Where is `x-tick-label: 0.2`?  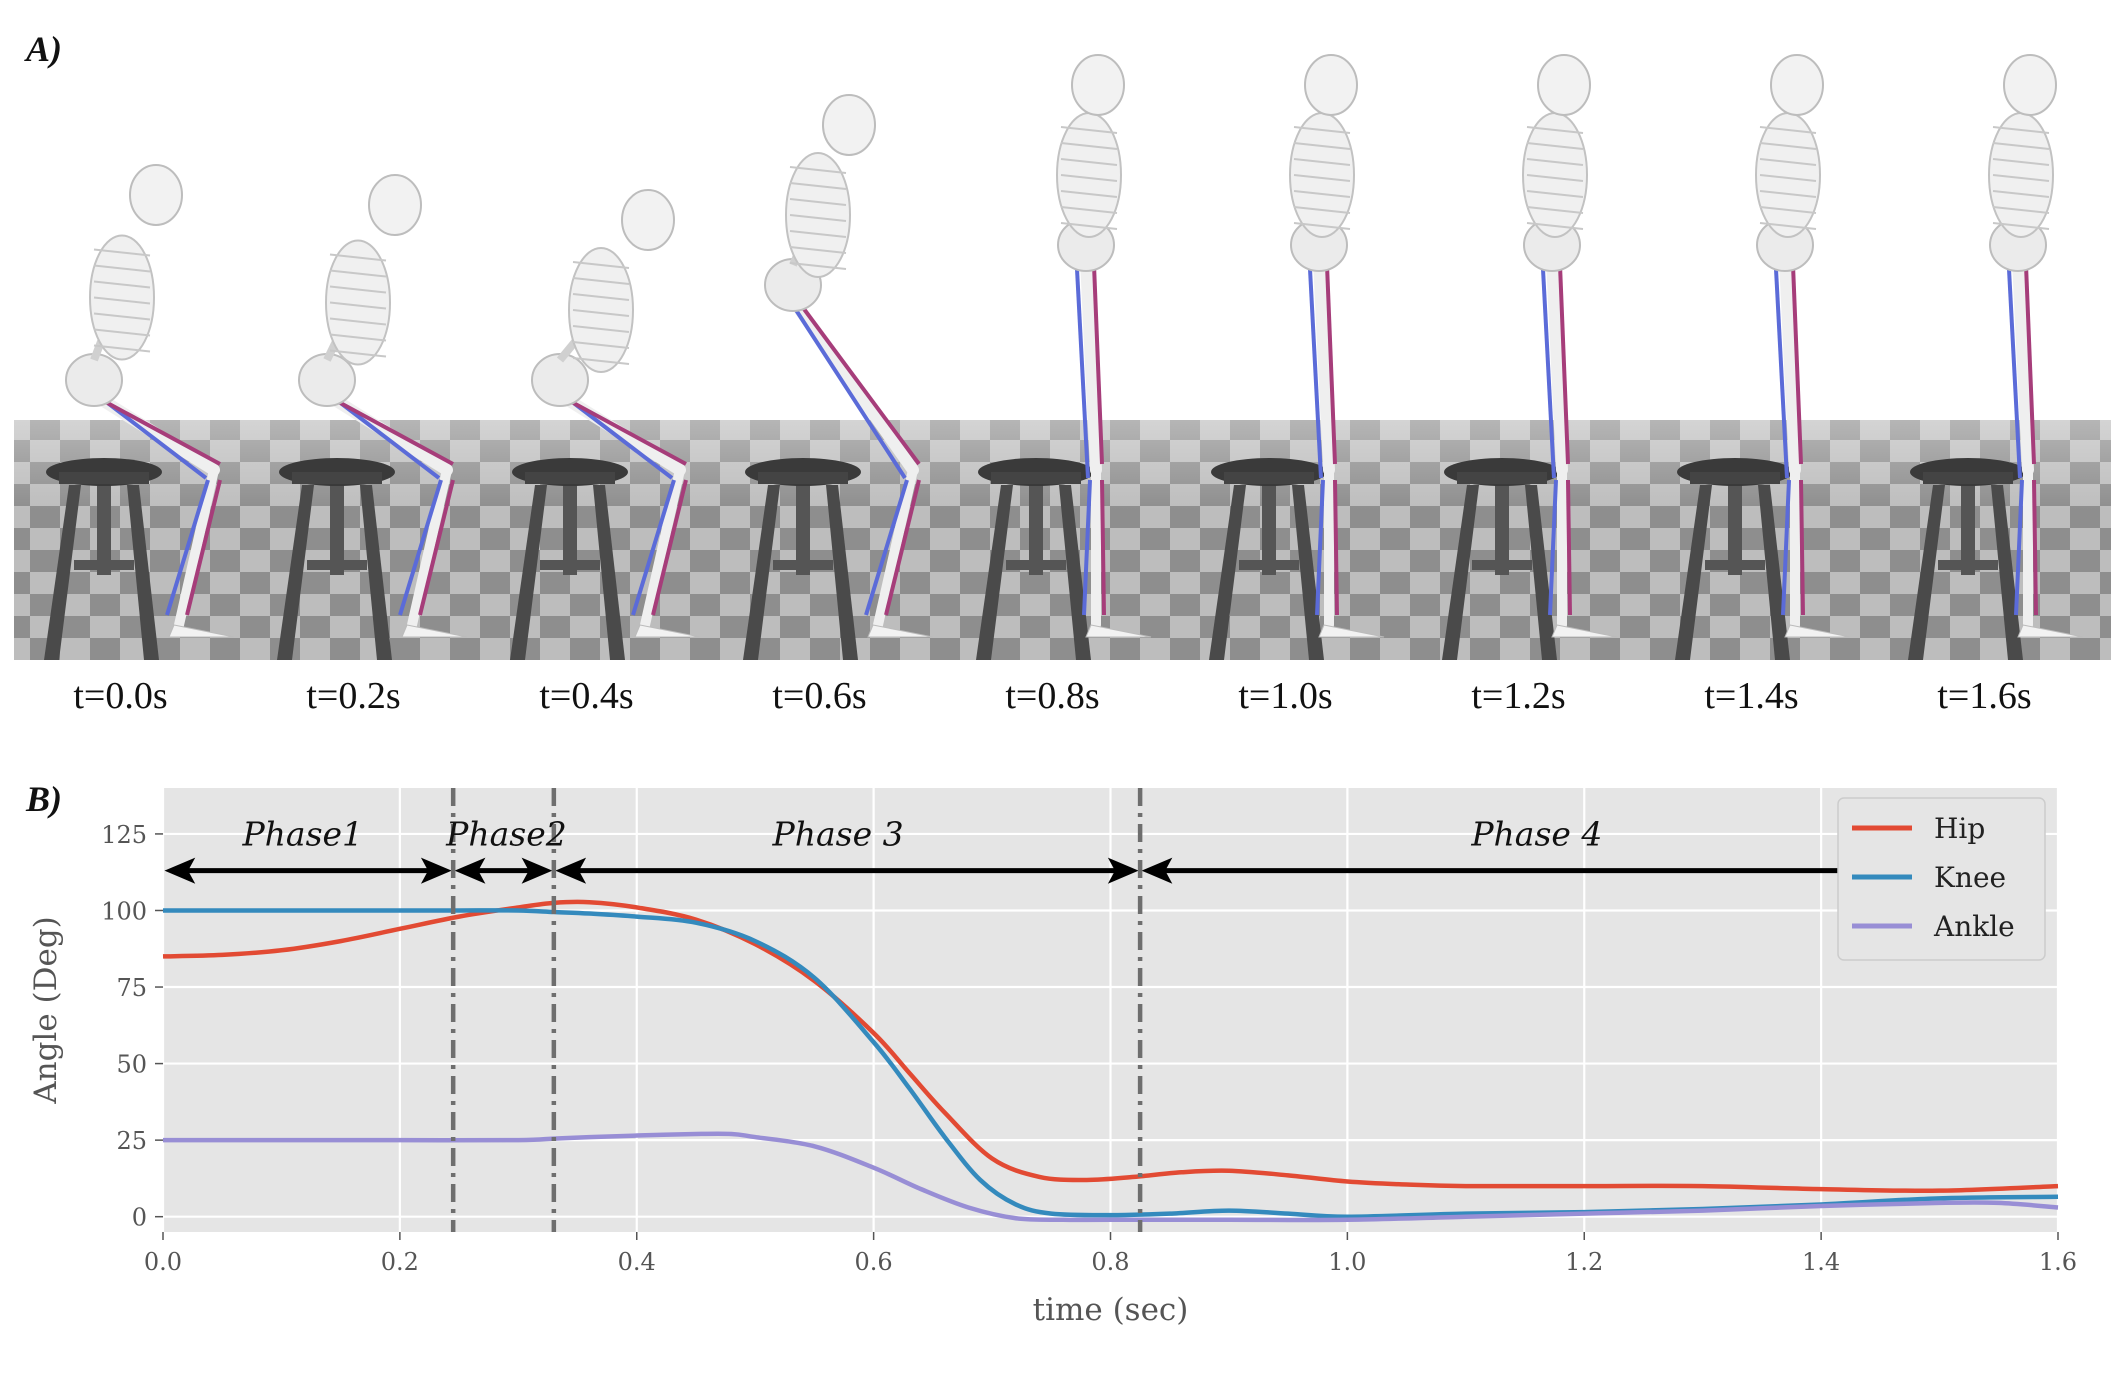 x-tick-label: 0.2 is located at coordinates (400, 1262).